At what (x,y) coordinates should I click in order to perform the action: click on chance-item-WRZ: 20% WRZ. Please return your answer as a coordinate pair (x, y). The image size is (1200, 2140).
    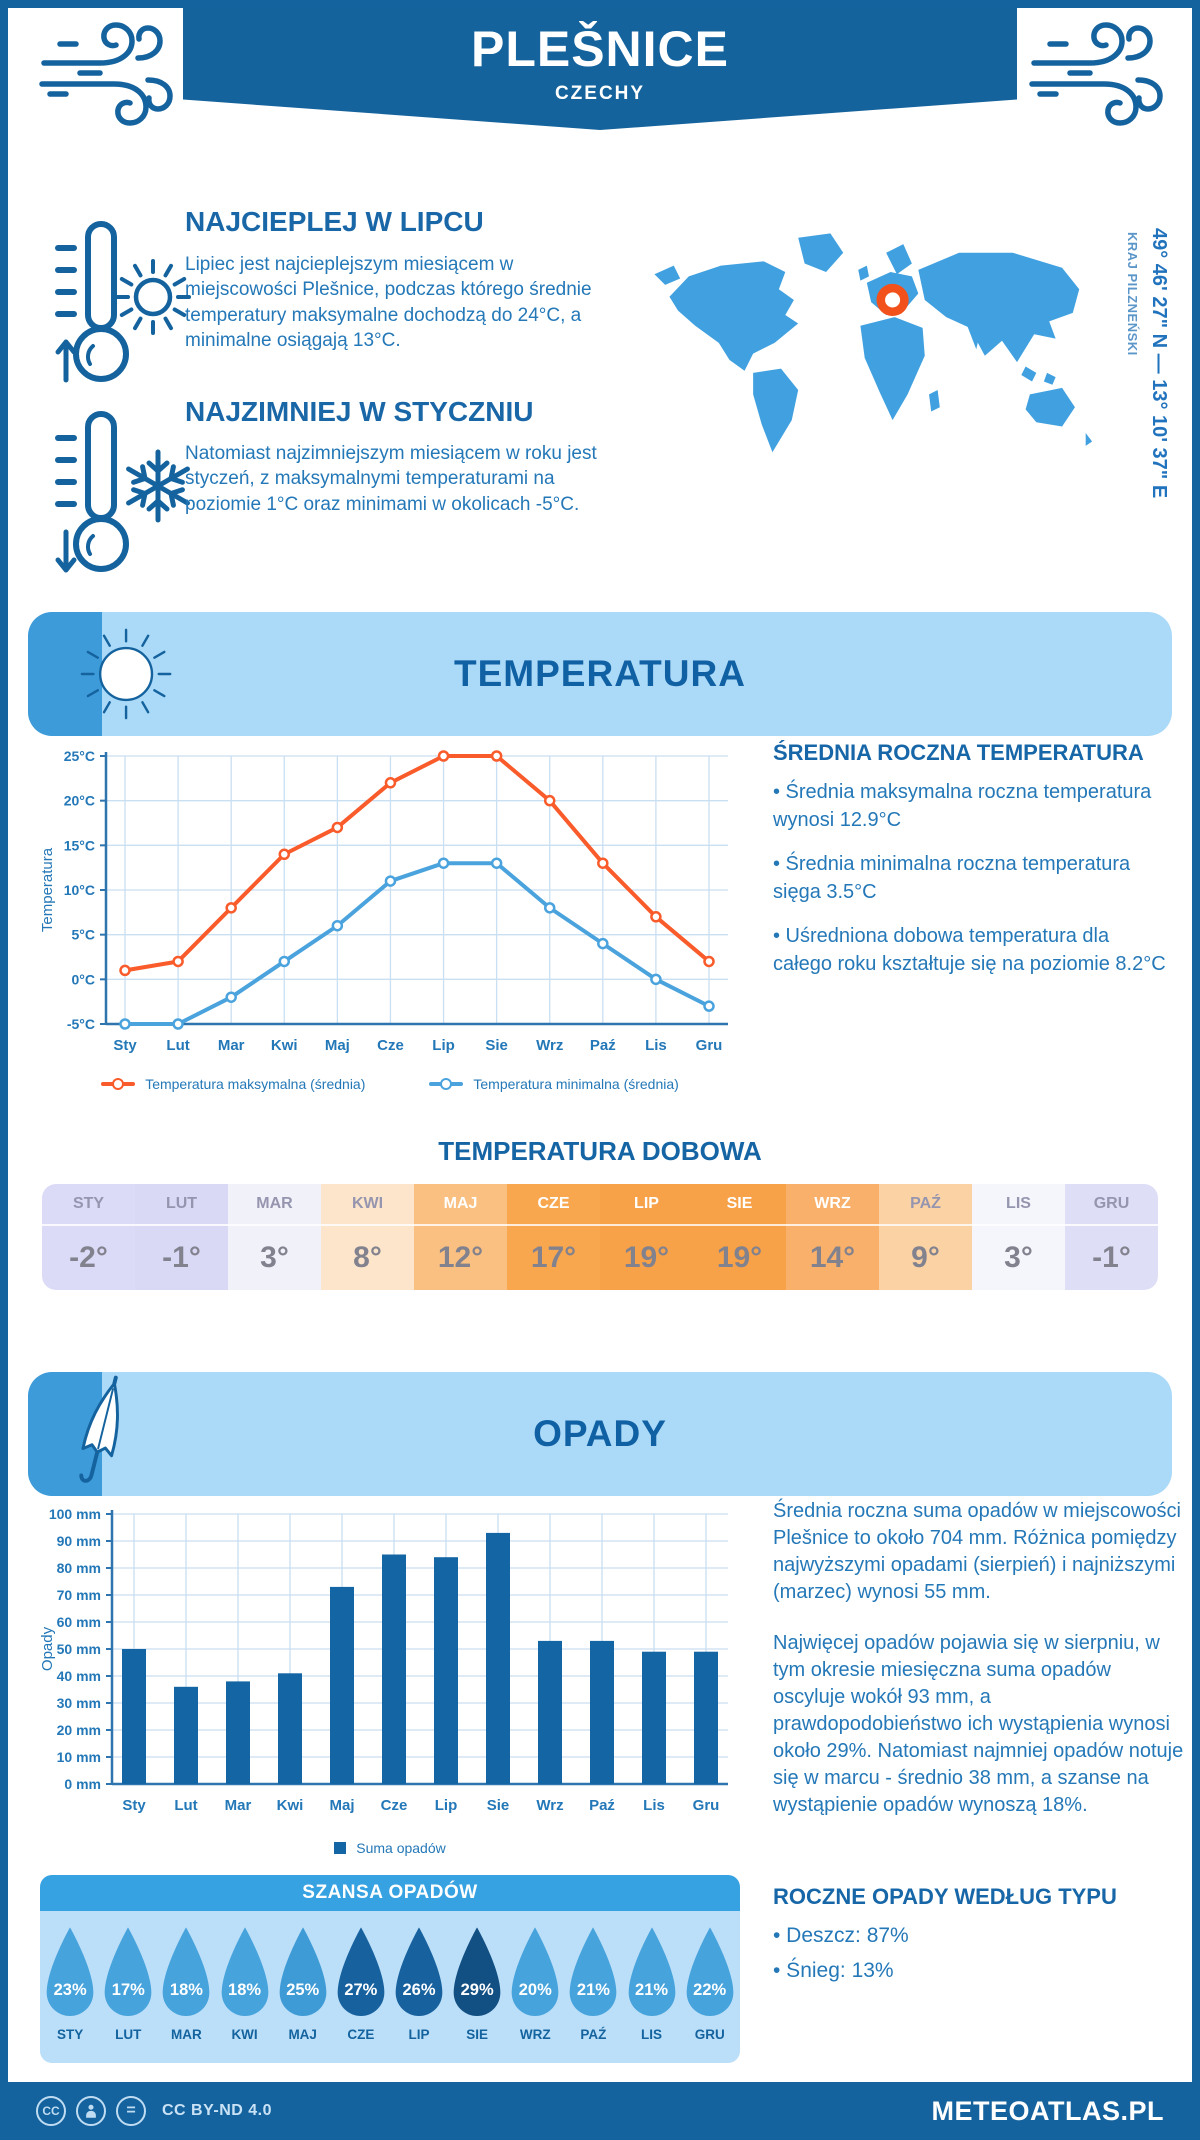
    Looking at the image, I should click on (535, 1993).